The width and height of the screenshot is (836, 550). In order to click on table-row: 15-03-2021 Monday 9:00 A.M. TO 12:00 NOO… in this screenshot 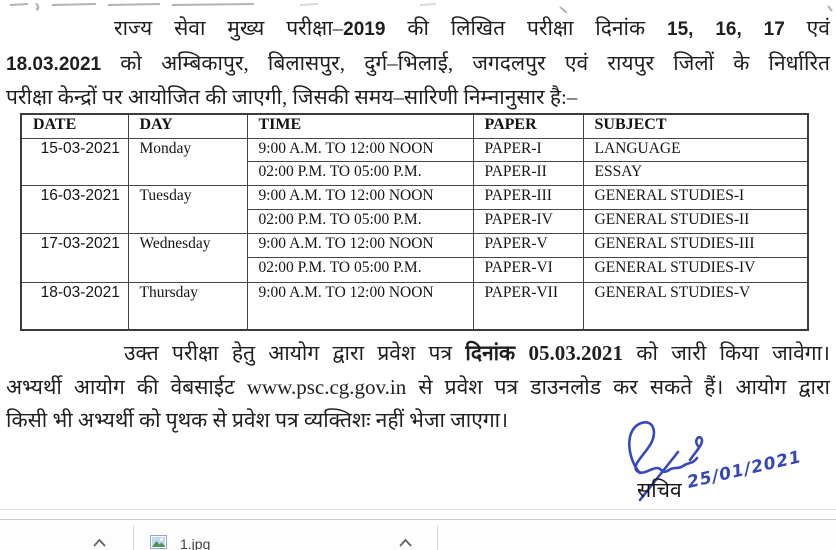, I will do `click(414, 162)`.